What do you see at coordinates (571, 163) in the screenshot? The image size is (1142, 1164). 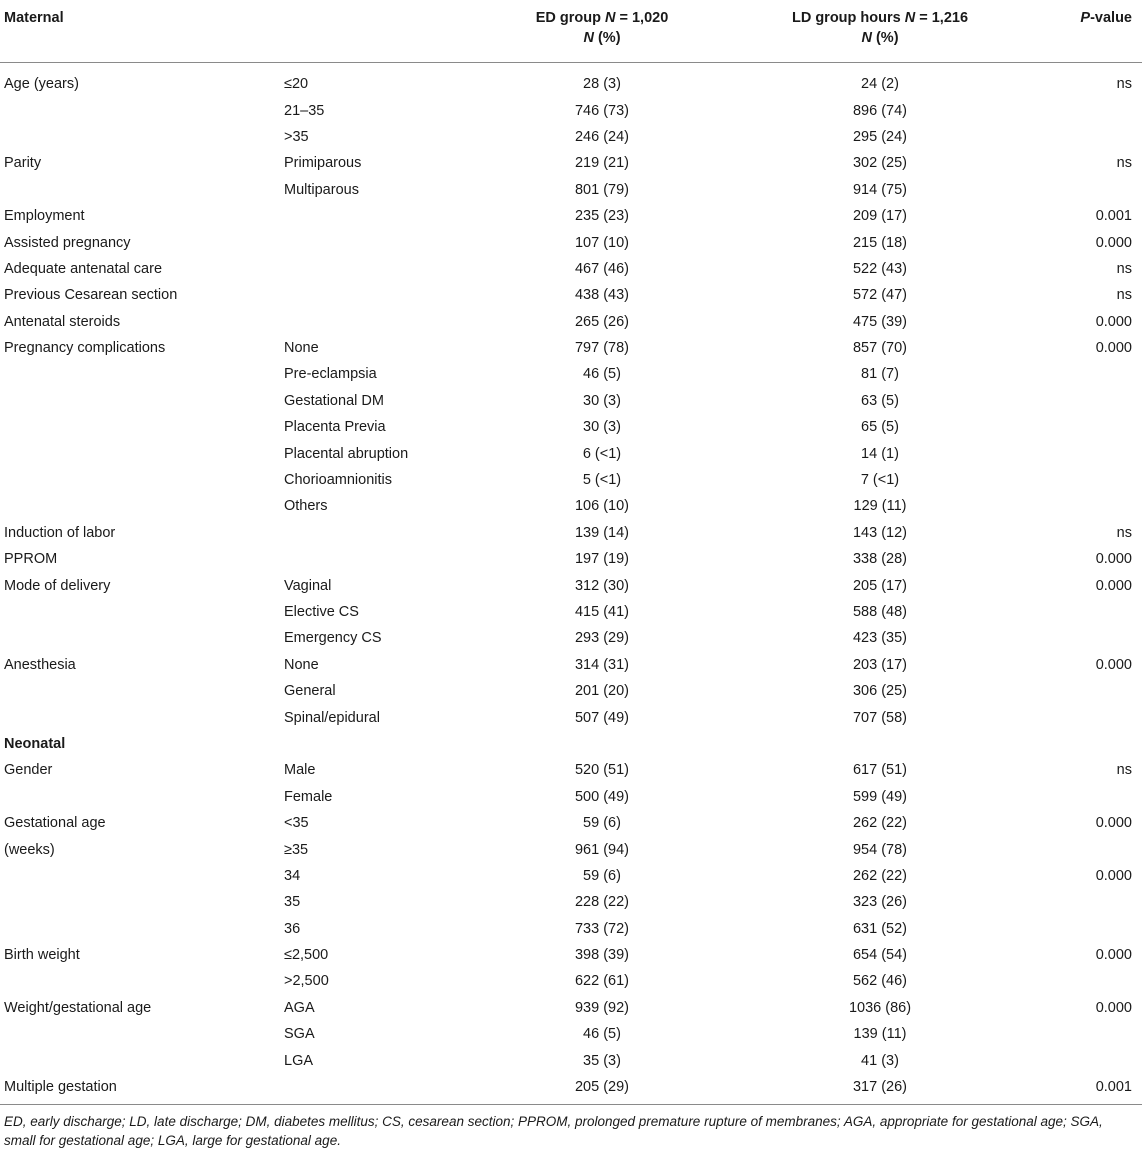 I see `table-row: Parity Primiparous 219 (21) 302 (25) ns` at bounding box center [571, 163].